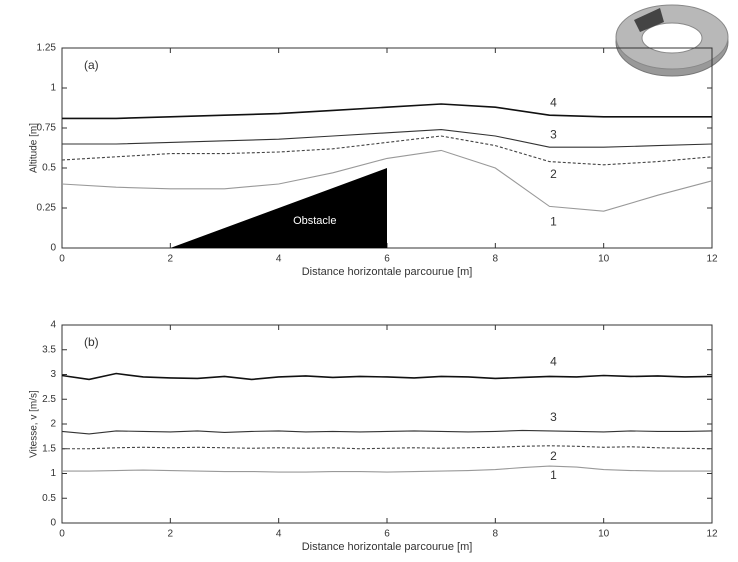 Image resolution: width=738 pixels, height=562 pixels. What do you see at coordinates (47, 208) in the screenshot?
I see `y-tick-label: 0.25` at bounding box center [47, 208].